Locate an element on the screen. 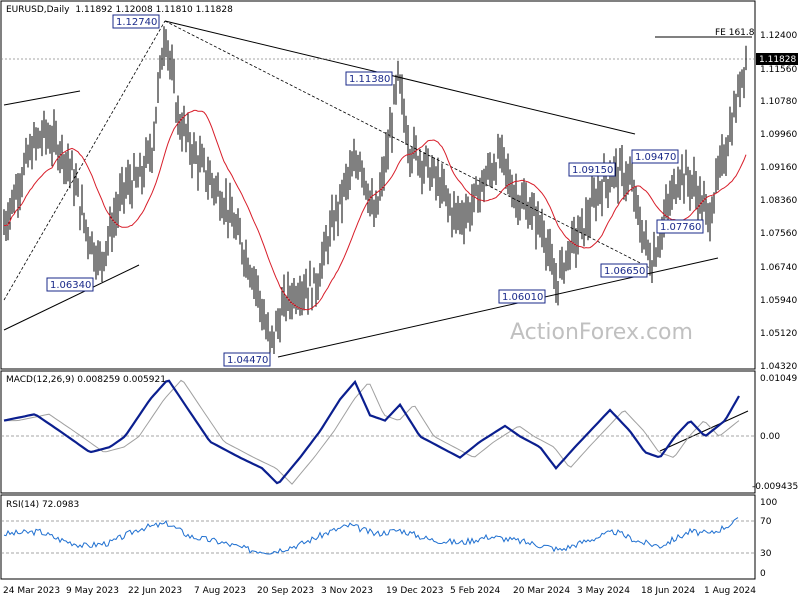 Image resolution: width=800 pixels, height=604 pixels. x-tick: 3 May 2024 is located at coordinates (603, 591).